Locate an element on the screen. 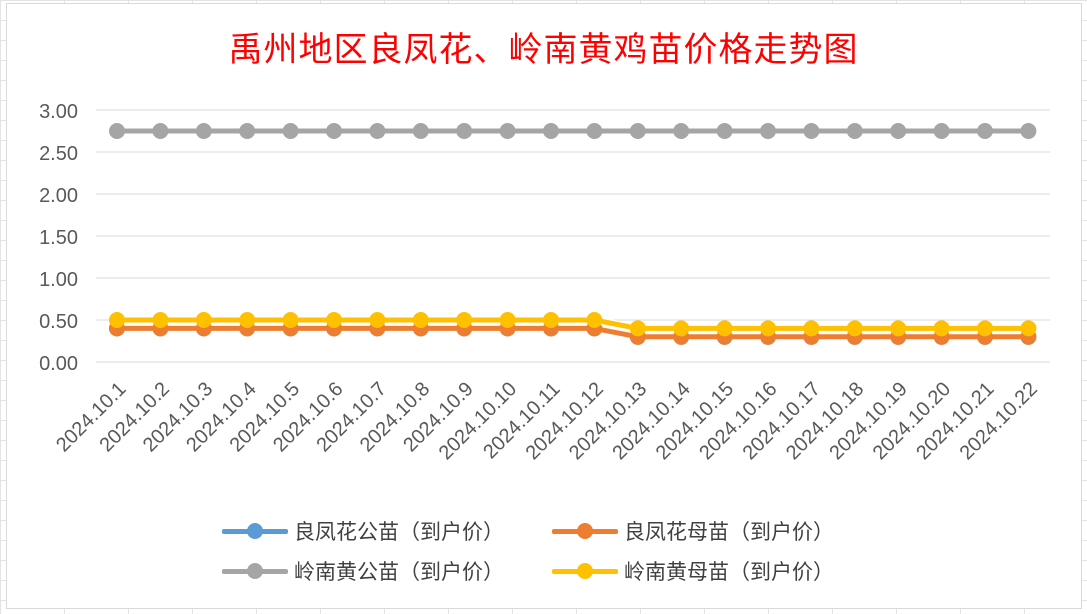  y-tick-label: 2.00 is located at coordinates (58, 196).